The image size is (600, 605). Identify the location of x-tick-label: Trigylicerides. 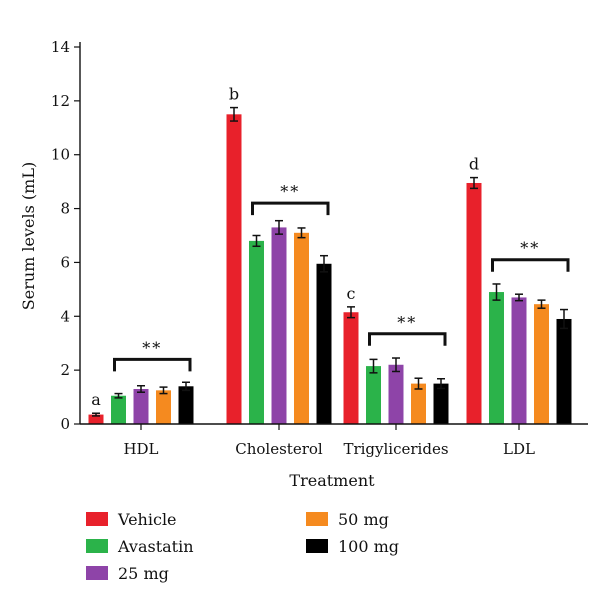
(395, 449).